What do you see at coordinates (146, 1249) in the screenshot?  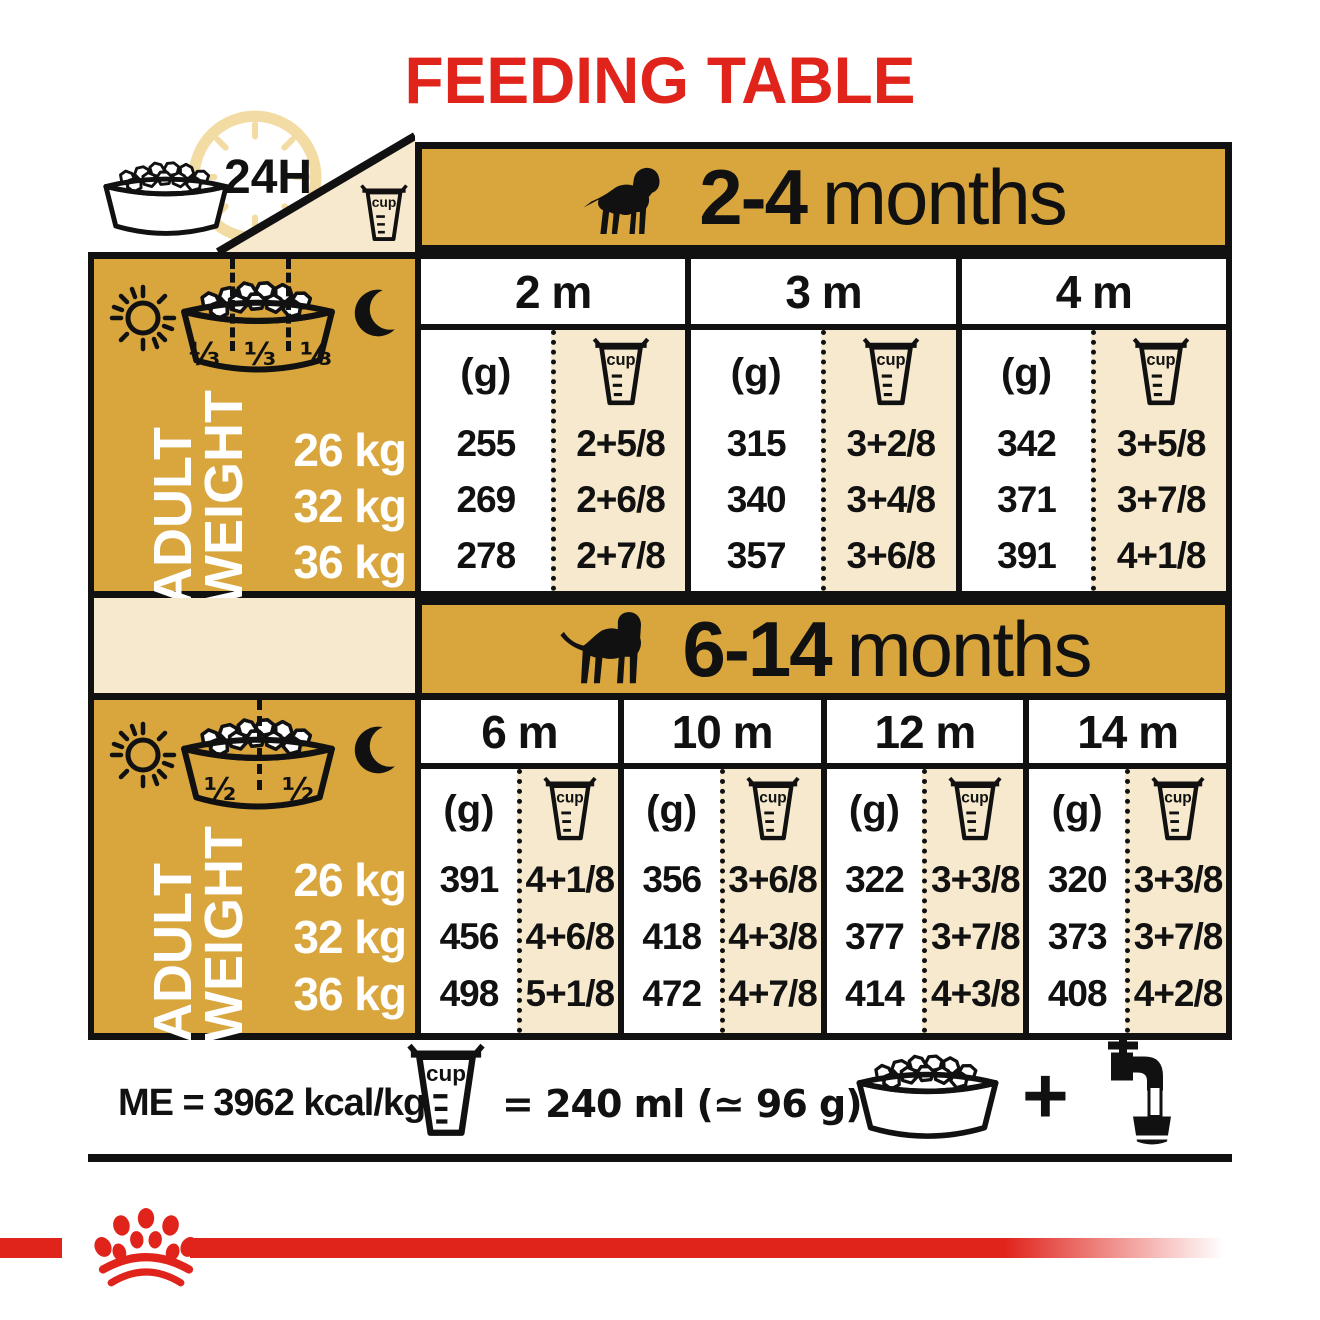 I see `royal-canin-crown-logo` at bounding box center [146, 1249].